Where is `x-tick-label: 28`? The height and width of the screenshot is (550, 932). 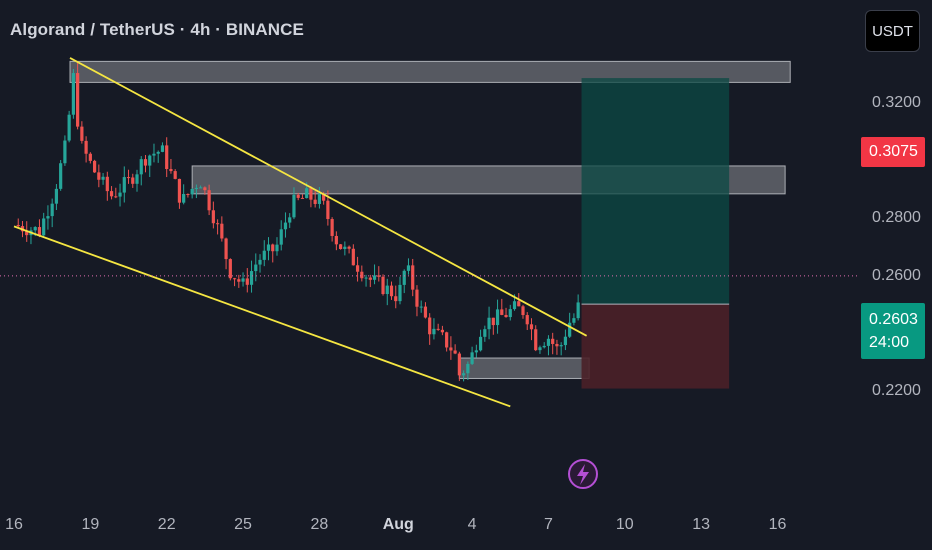
x-tick-label: 28 is located at coordinates (319, 524).